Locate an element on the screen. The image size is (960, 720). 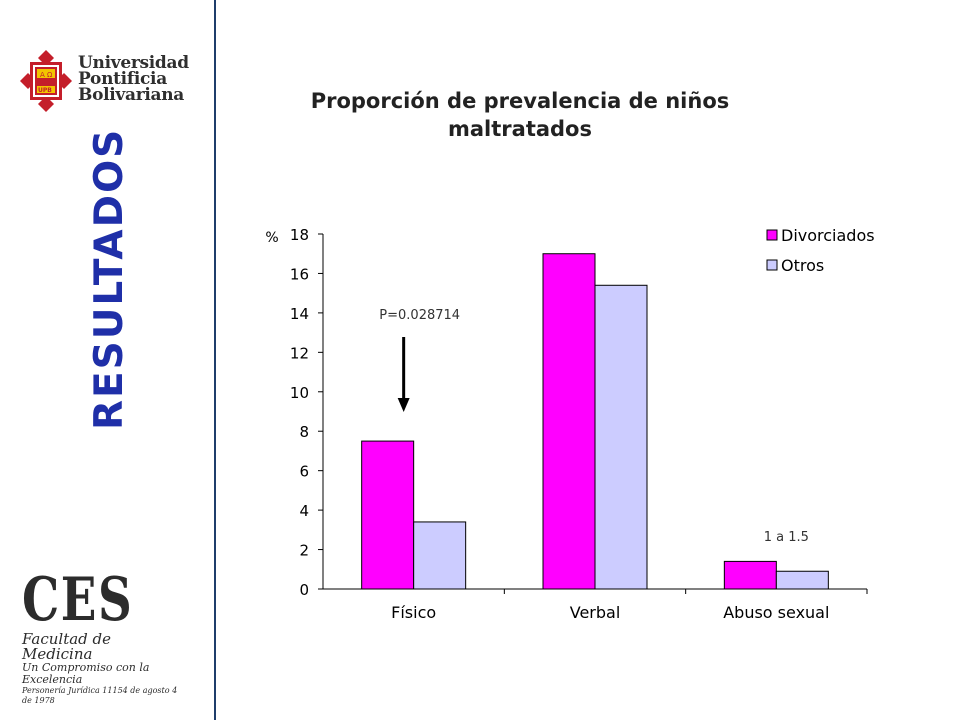
y-tick-label: 18 is located at coordinates (299, 235).